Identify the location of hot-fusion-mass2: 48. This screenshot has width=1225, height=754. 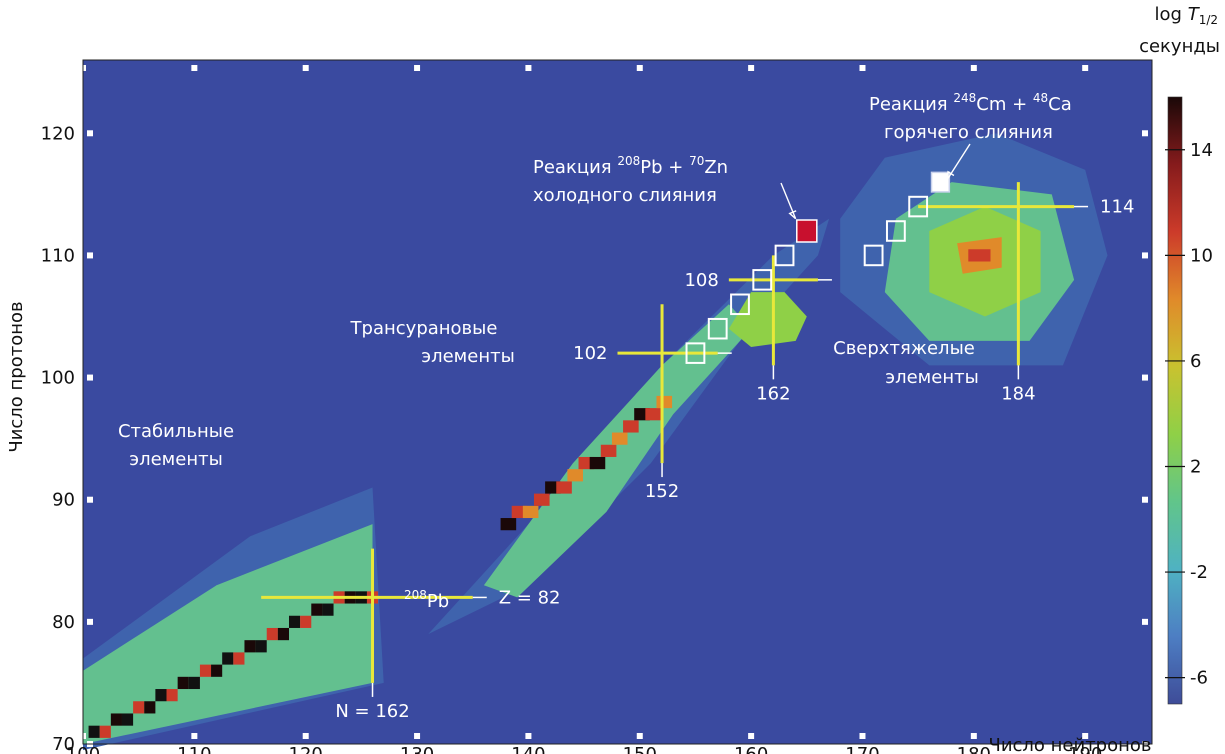
(1040, 98).